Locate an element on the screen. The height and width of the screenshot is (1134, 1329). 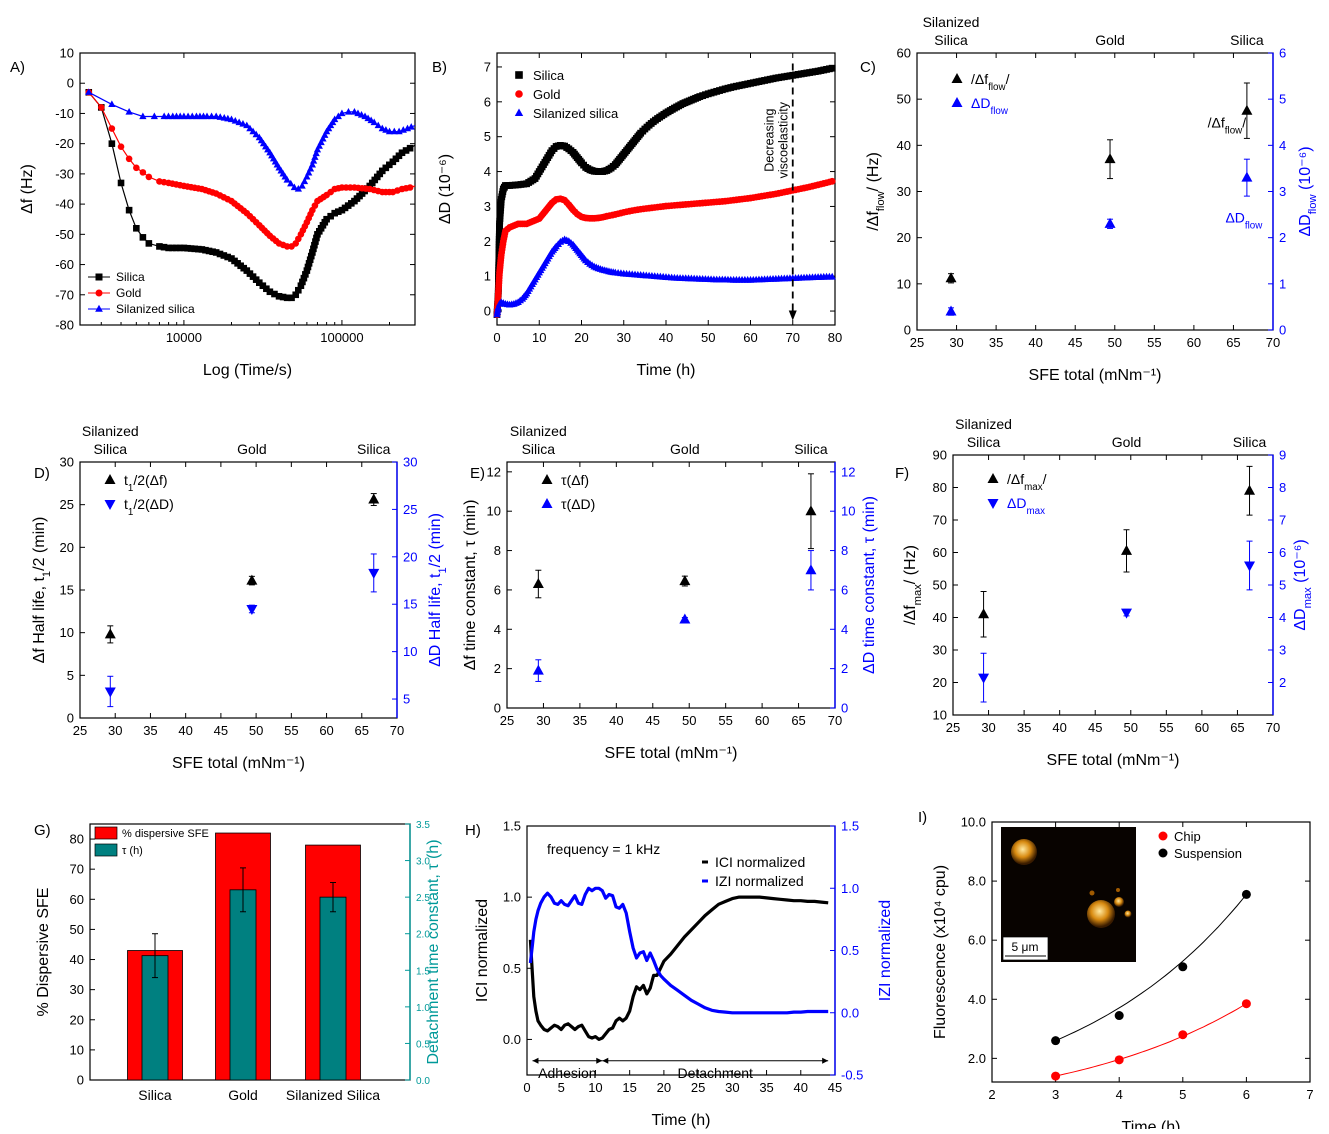
x-tick-label: 45 is located at coordinates (653, 720).